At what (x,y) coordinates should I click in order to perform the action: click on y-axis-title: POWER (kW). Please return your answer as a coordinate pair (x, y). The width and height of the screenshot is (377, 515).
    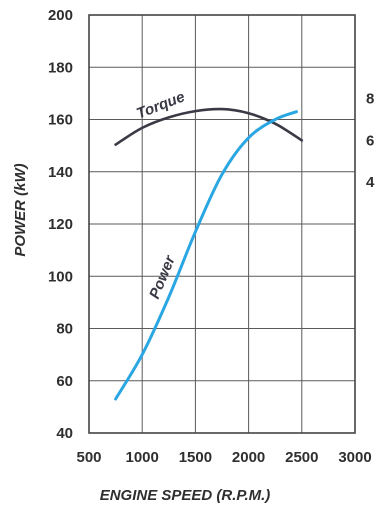
    Looking at the image, I should click on (20, 209).